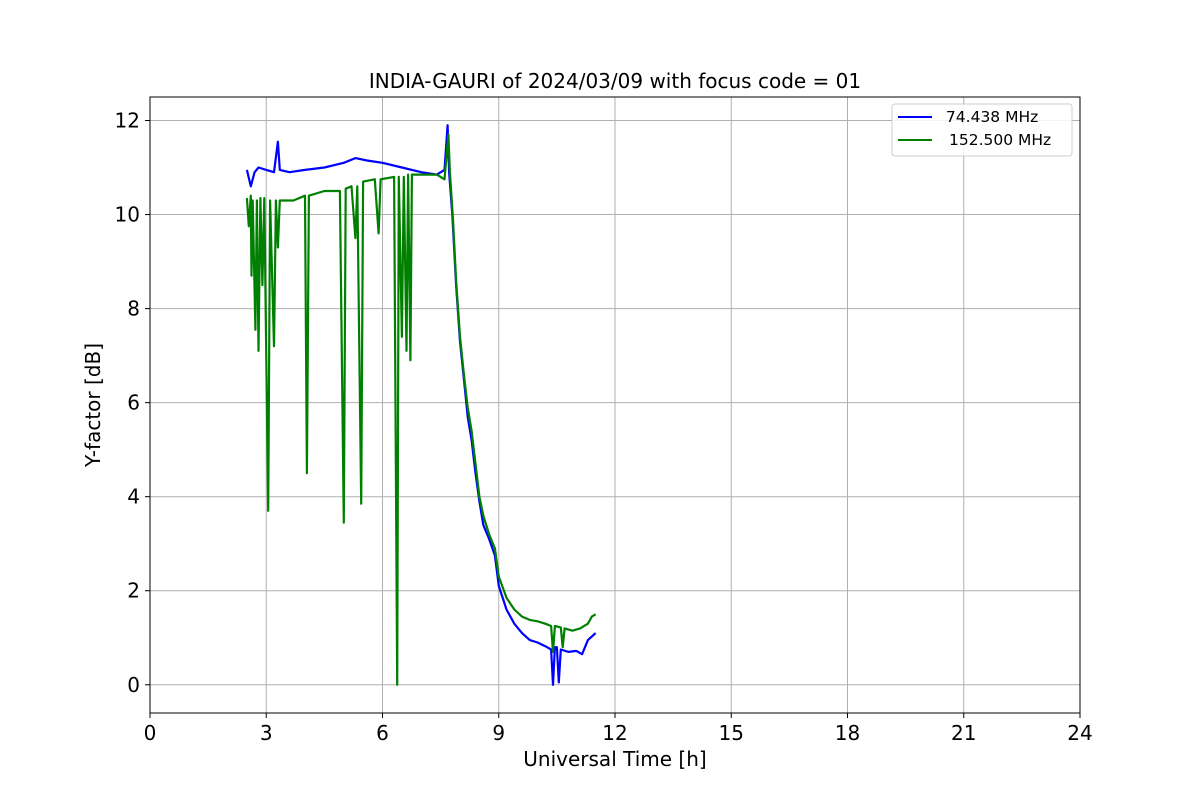 This screenshot has width=1200, height=800. I want to click on x-tick-label: 24, so click(1079, 733).